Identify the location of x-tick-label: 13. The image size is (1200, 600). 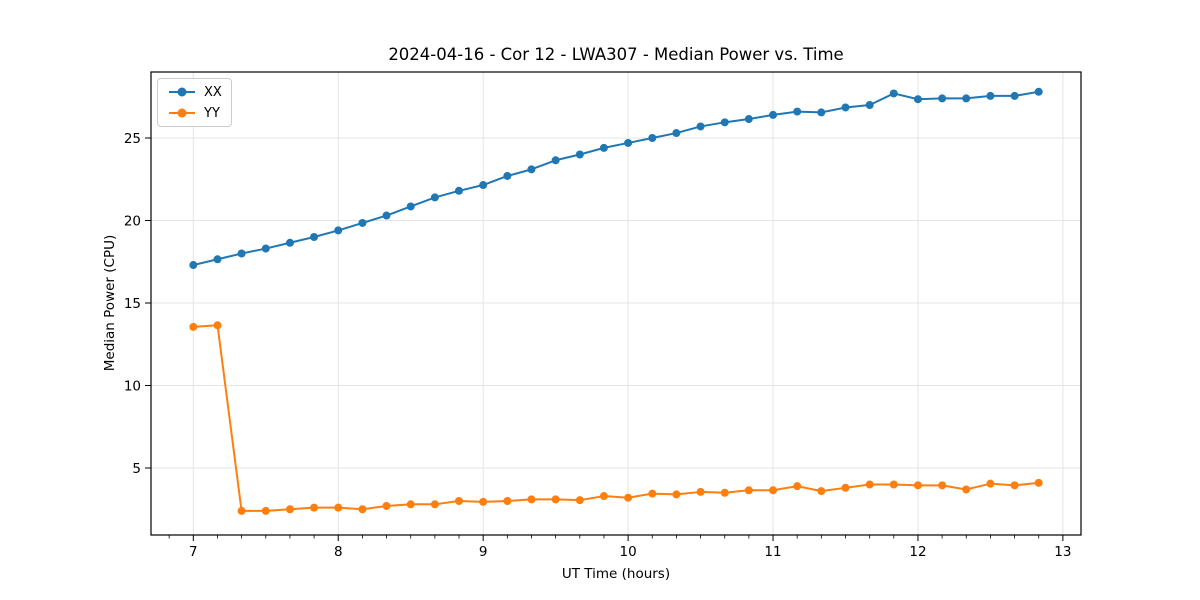
(1062, 552).